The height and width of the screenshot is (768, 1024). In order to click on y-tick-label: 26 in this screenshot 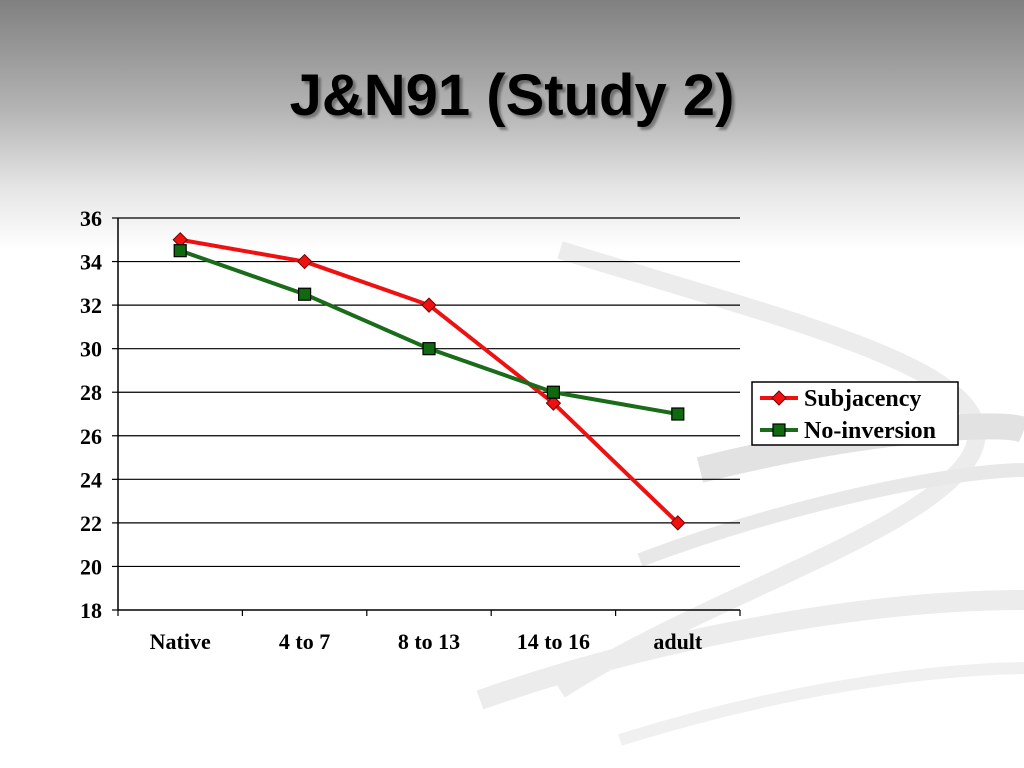, I will do `click(91, 436)`.